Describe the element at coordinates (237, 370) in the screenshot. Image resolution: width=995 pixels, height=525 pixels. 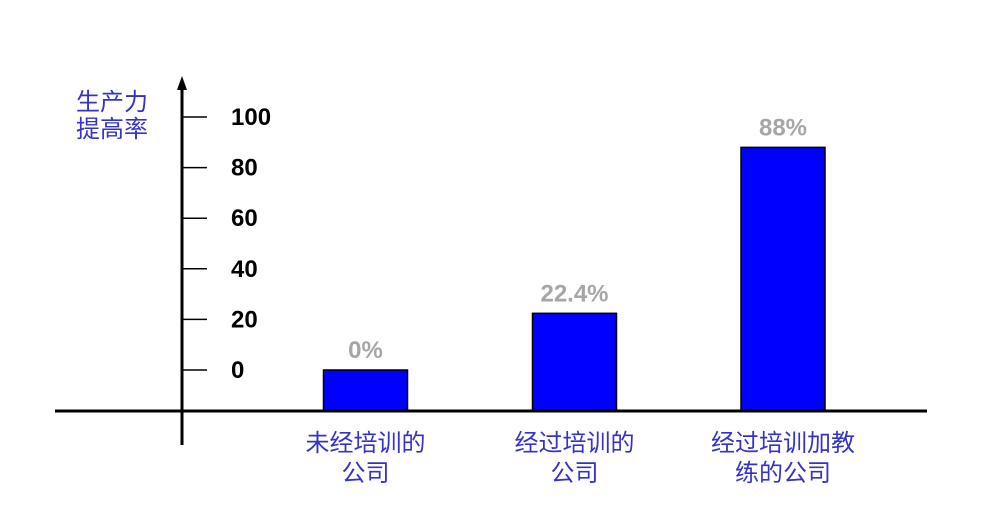
I see `y-tick-label: 0` at that location.